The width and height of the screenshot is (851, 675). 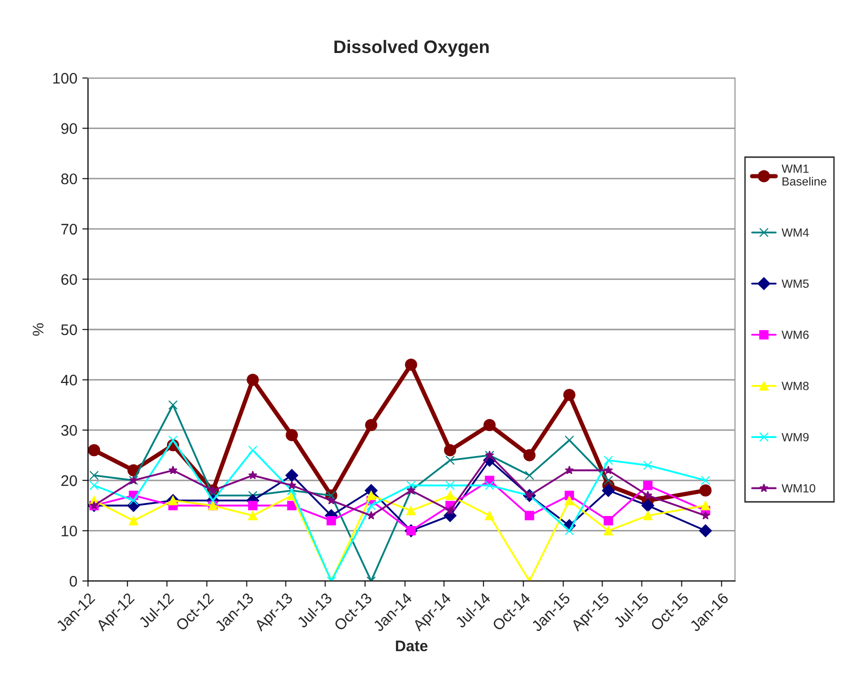 I want to click on y-tick-label: 70, so click(x=69, y=229).